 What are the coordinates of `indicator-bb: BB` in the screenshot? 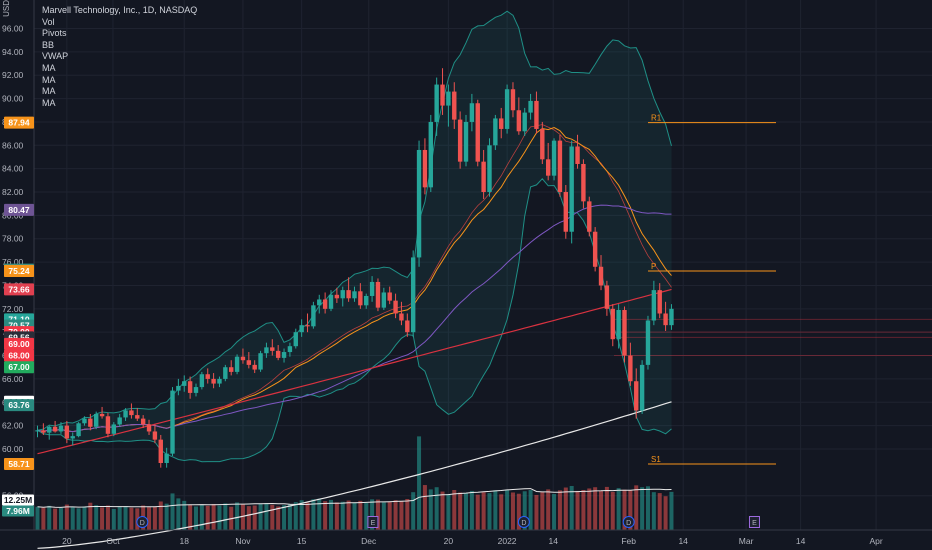 It's located at (48, 44).